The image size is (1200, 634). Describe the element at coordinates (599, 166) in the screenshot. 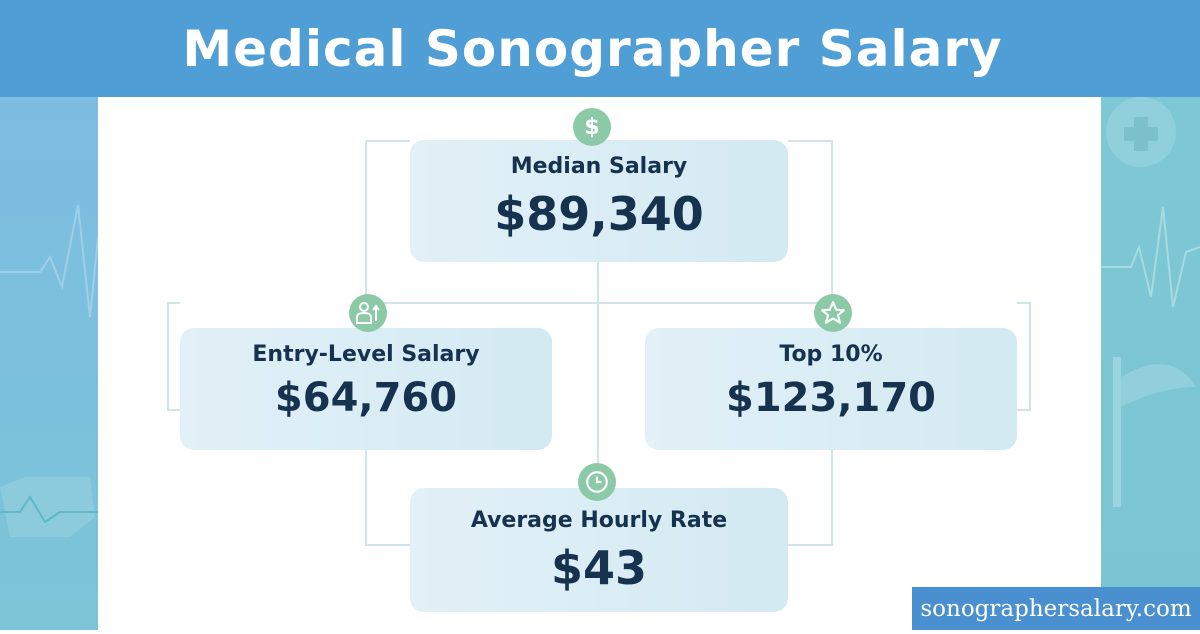

I see `card-label: Median Salary` at that location.